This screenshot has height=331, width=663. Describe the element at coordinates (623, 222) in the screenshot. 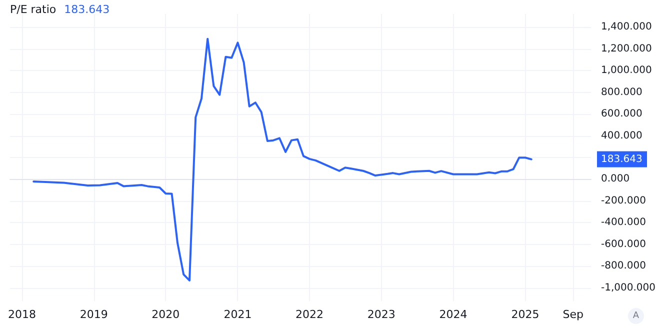

I see `y-tick-label: -400.000` at that location.